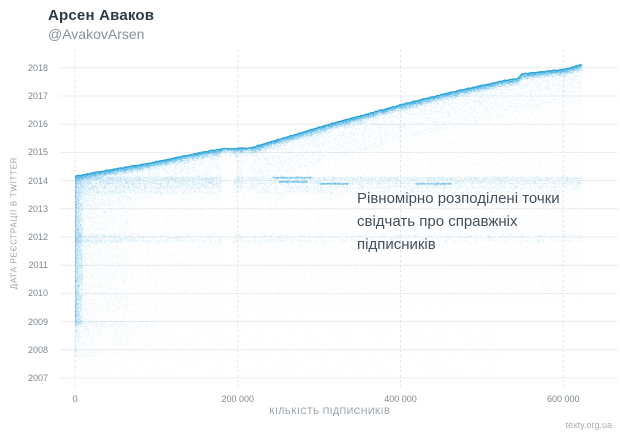 The image size is (620, 439). I want to click on y-tick-label: 2014, so click(37, 180).